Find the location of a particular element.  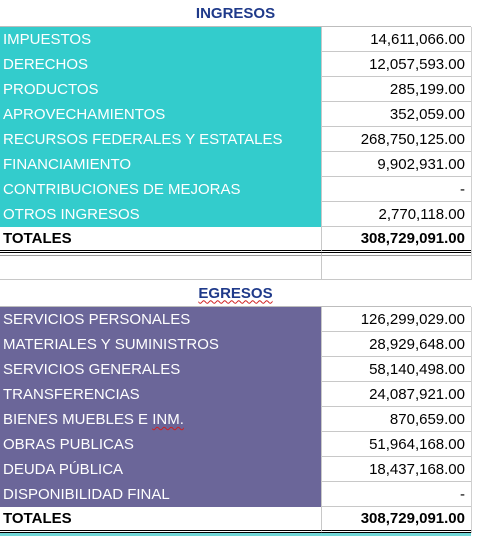

bottom-border is located at coordinates (235, 534).